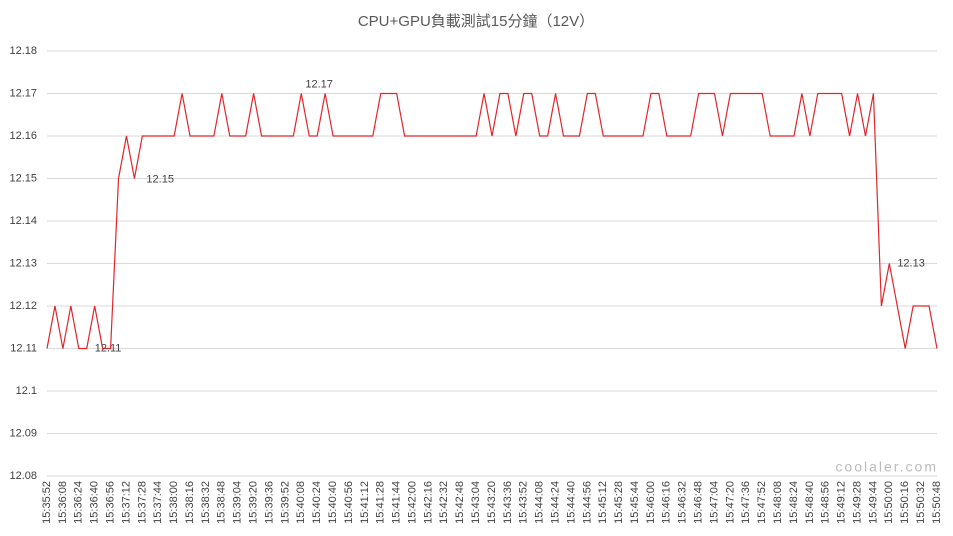 This screenshot has width=953, height=536. Describe the element at coordinates (381, 502) in the screenshot. I see `x-tick-label: 15:41:28` at that location.